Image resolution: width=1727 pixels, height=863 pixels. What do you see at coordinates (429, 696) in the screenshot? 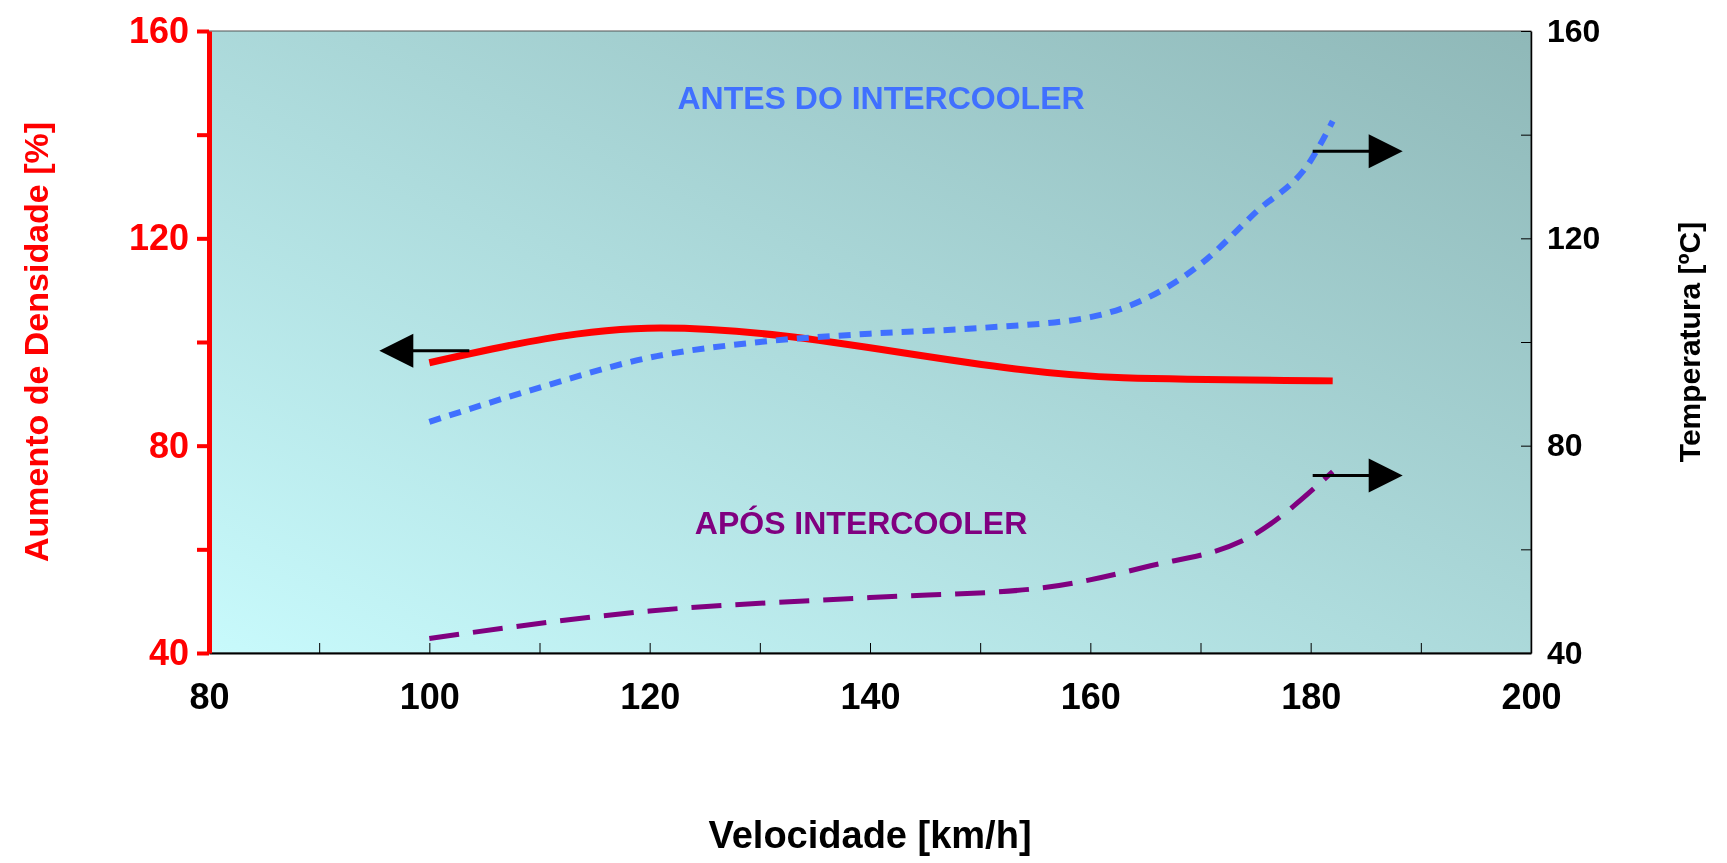
I see `x-tick-label: 100` at bounding box center [429, 696].